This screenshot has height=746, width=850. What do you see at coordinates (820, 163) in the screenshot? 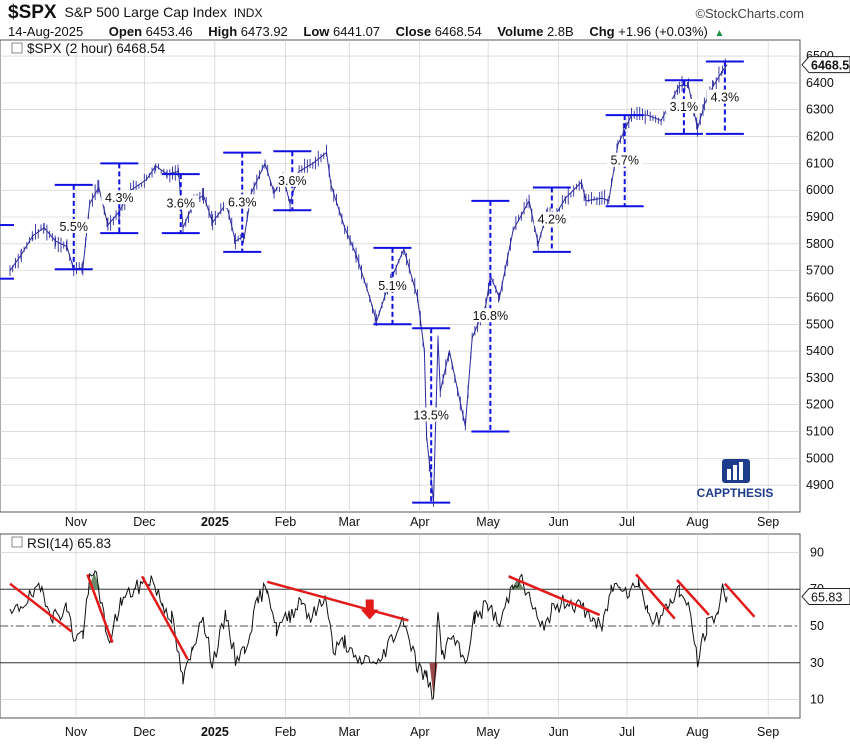
I see `price-axis-tick-label: 6100` at bounding box center [820, 163].